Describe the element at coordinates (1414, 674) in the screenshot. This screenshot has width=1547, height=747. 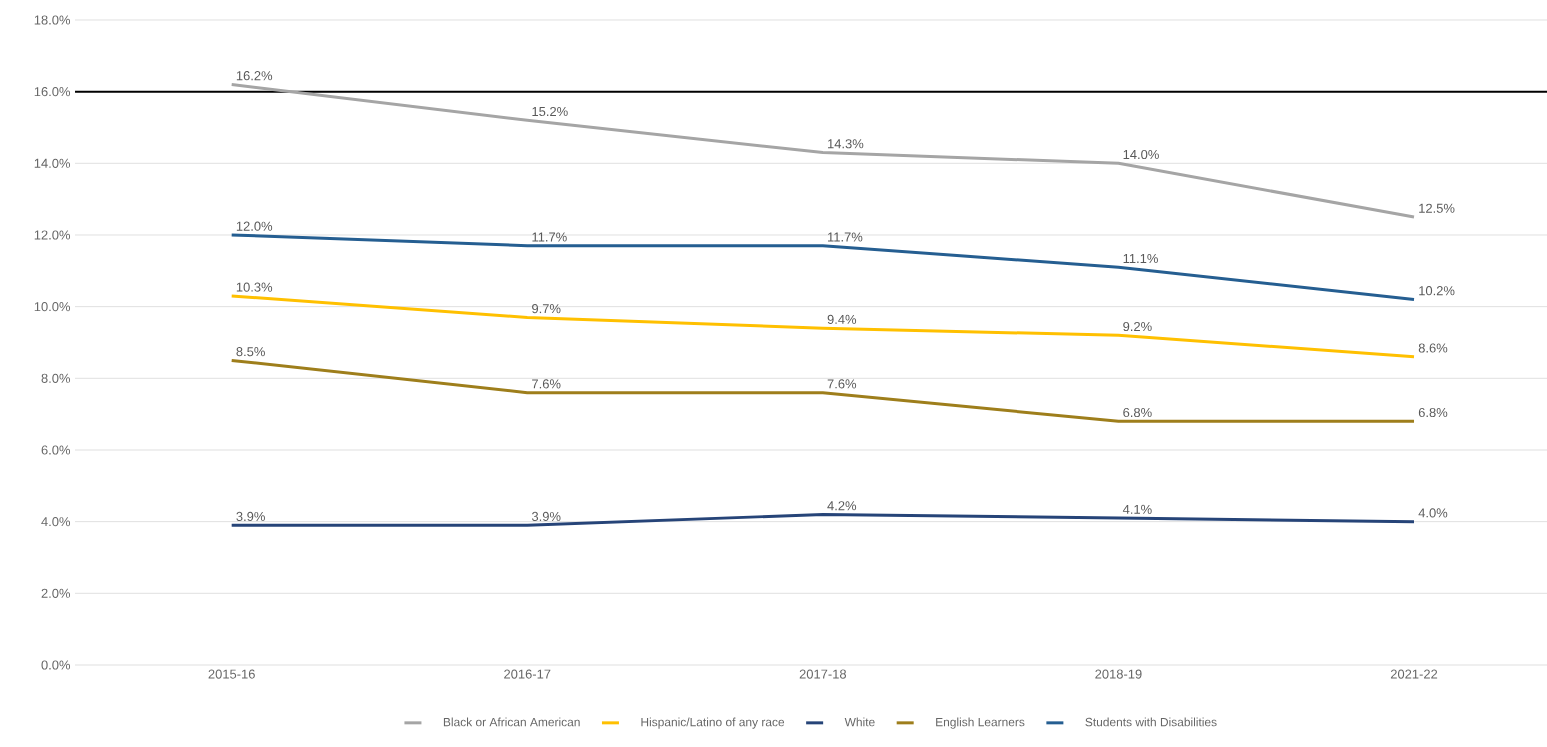
I see `x-tick-label: 2021-22` at that location.